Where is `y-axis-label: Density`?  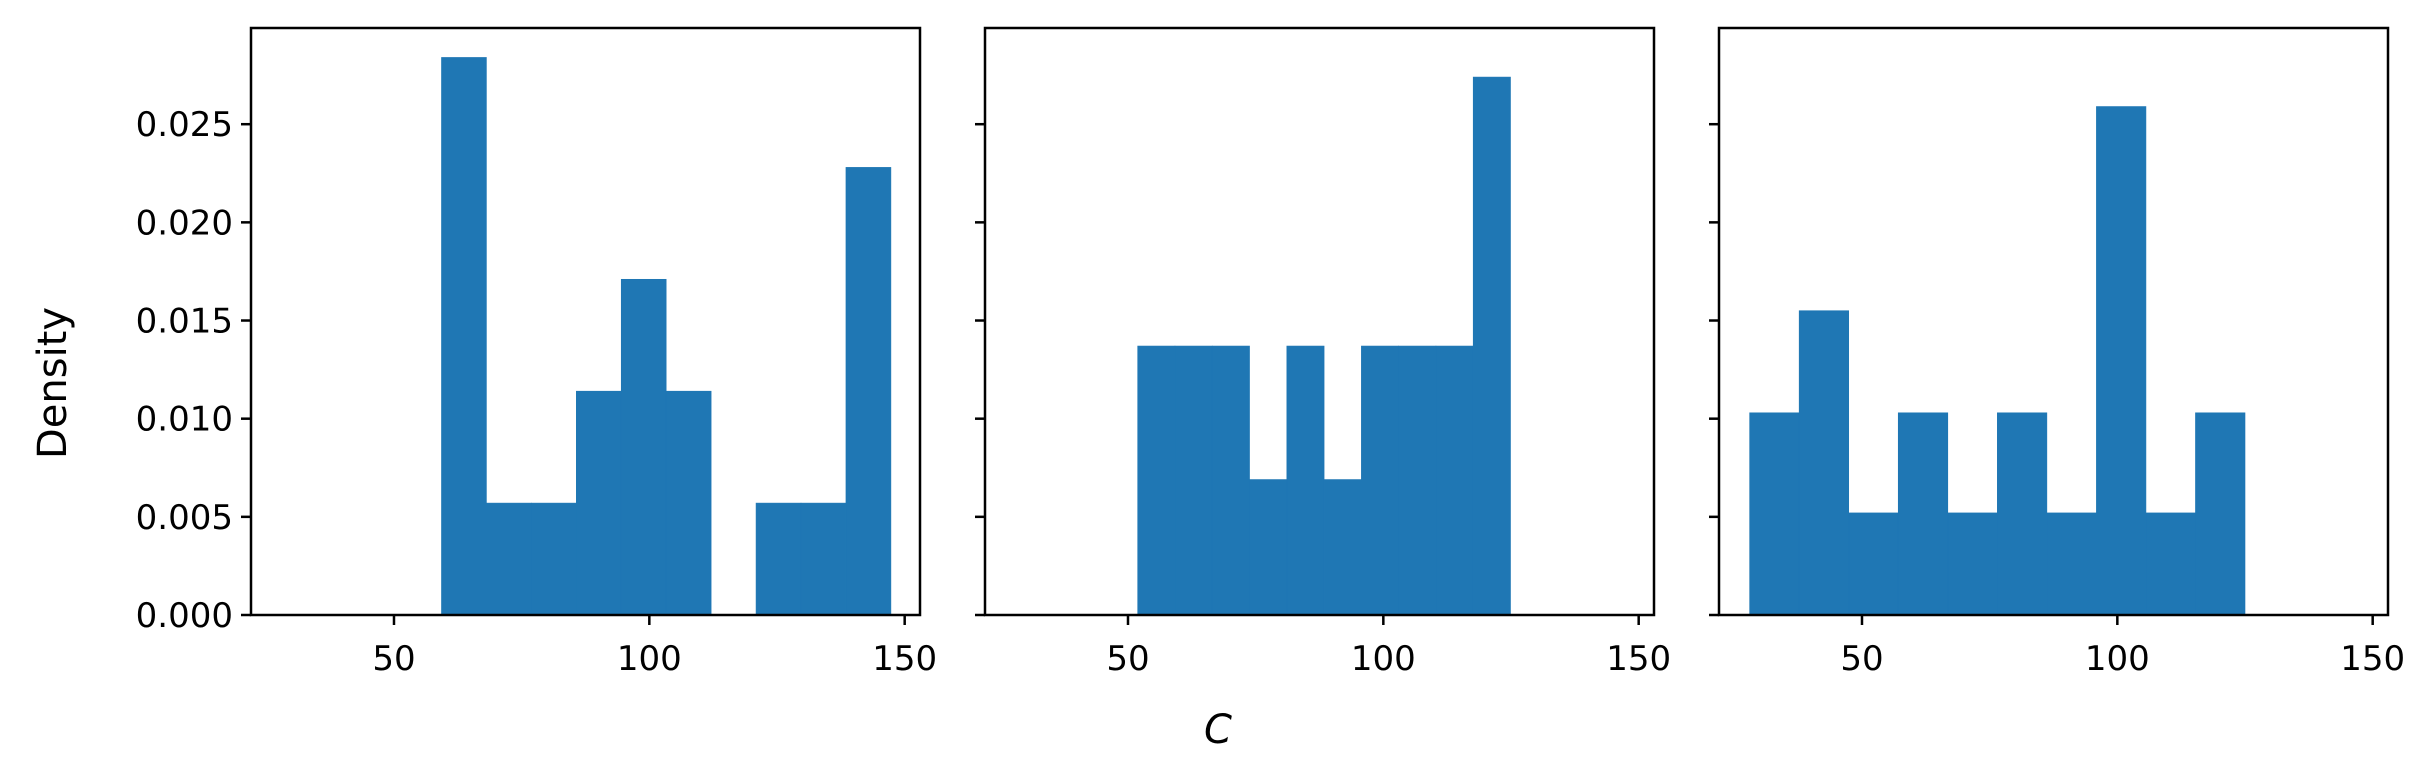
y-axis-label: Density is located at coordinates (53, 383).